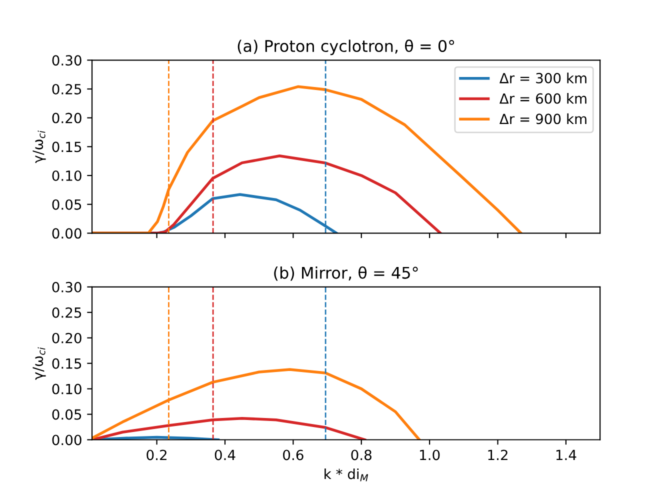 Image resolution: width=648 pixels, height=493 pixels. Describe the element at coordinates (430, 455) in the screenshot. I see `x-tick-label: 1.0` at that location.